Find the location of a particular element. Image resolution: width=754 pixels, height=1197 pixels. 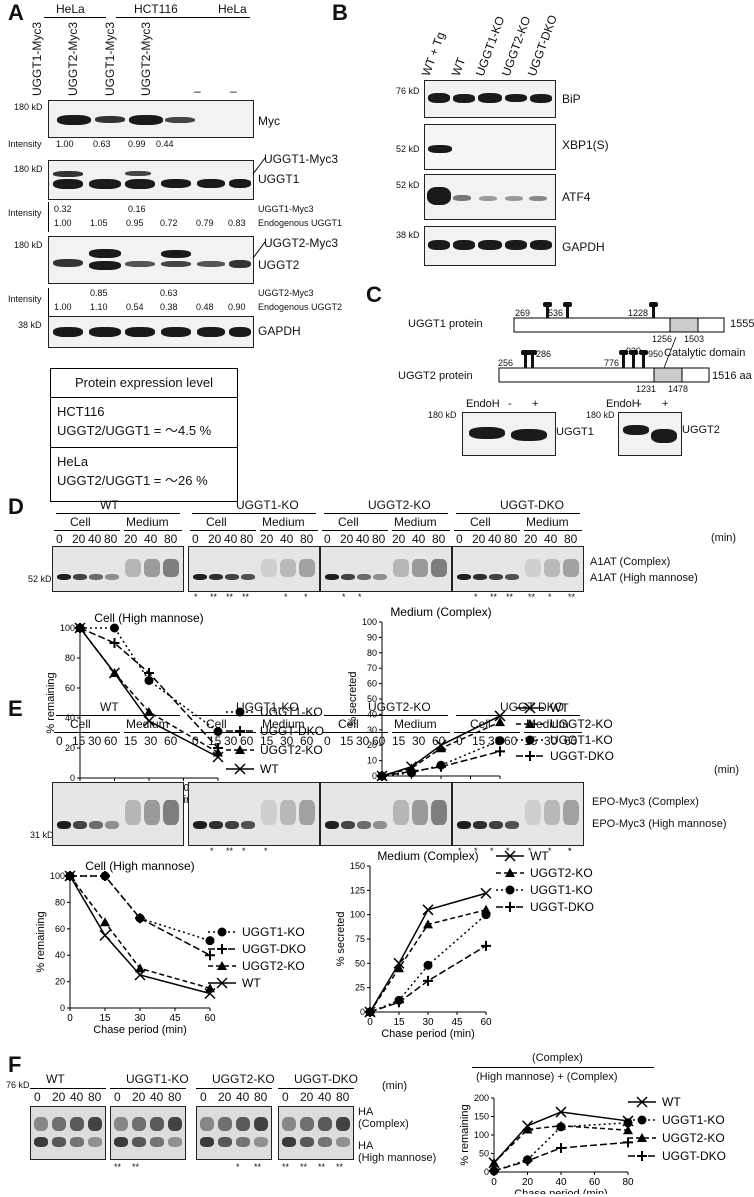

y-tick-label: 60 is located at coordinates (70, 688).